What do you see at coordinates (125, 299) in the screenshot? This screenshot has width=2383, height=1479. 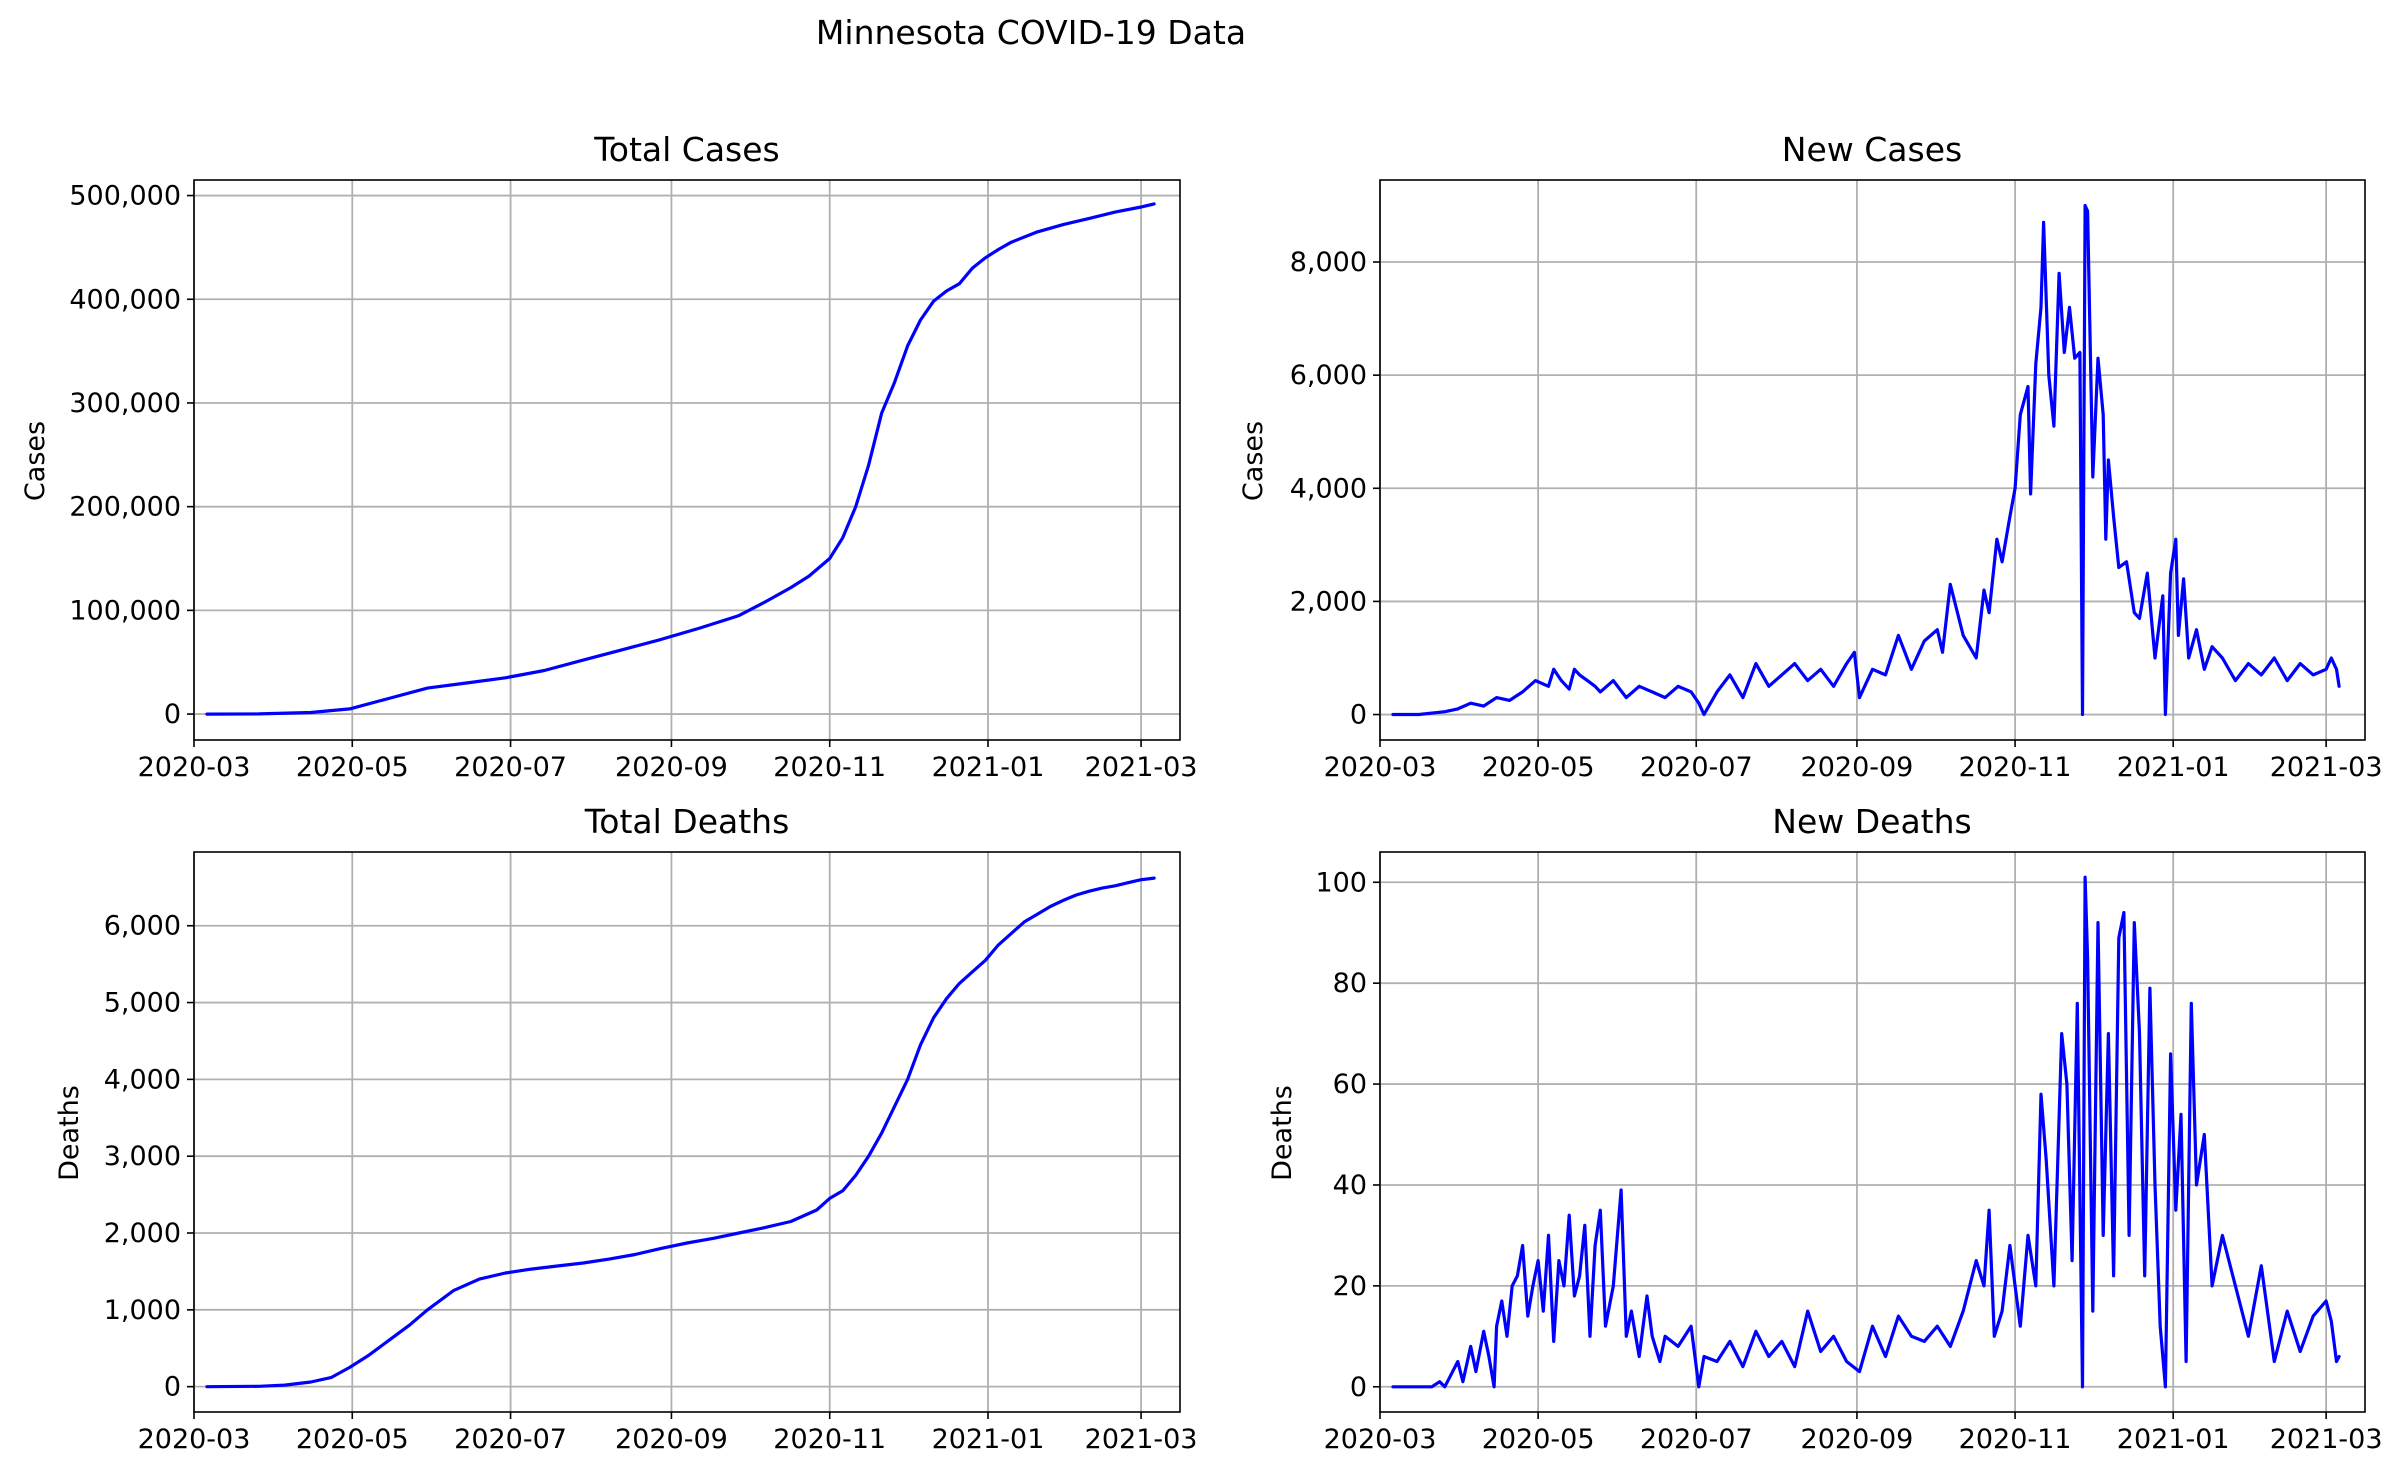 I see `y-tick-label: 400,000` at bounding box center [125, 299].